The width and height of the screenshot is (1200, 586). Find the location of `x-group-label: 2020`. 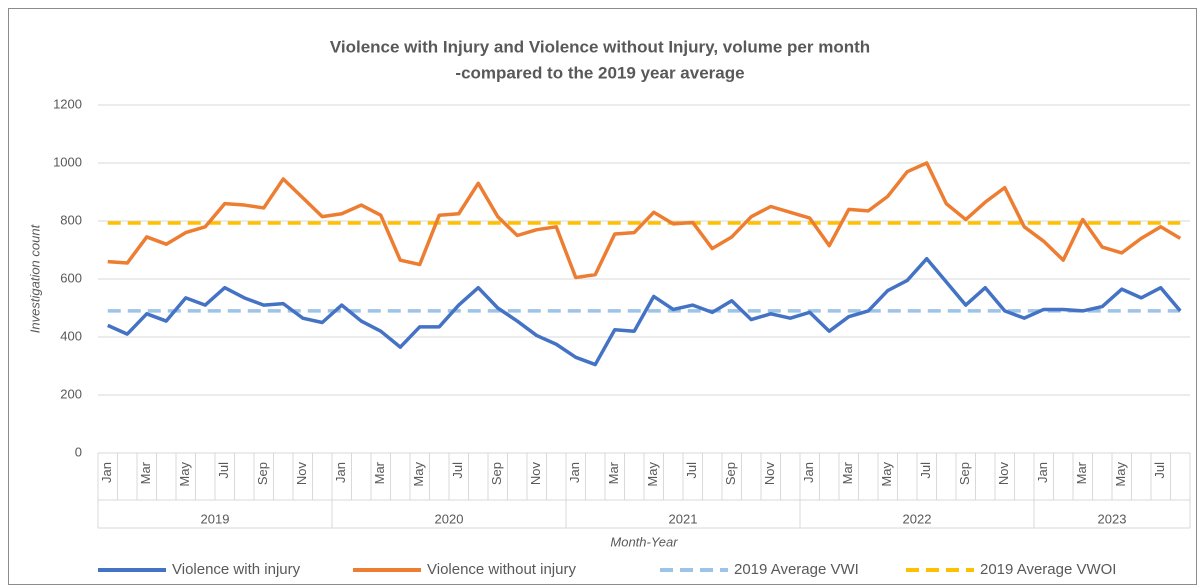

x-group-label: 2020 is located at coordinates (449, 518).